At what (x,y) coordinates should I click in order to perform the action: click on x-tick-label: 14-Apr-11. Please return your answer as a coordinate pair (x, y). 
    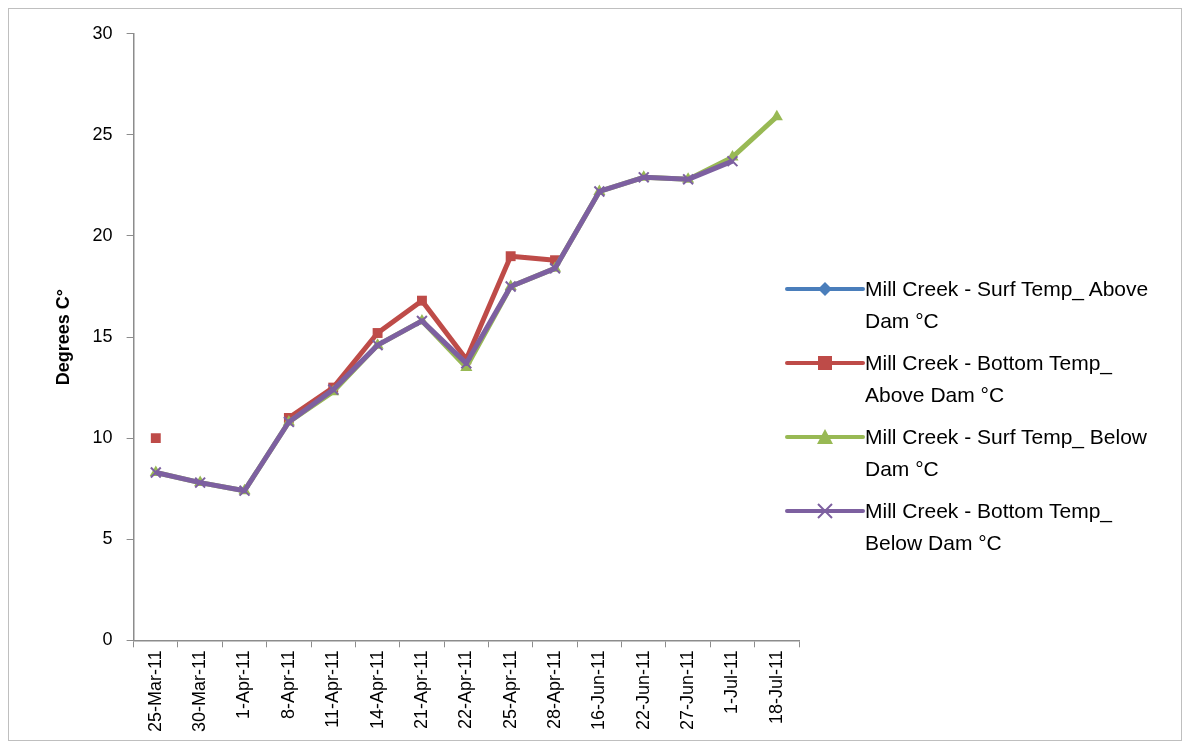
    Looking at the image, I should click on (376, 690).